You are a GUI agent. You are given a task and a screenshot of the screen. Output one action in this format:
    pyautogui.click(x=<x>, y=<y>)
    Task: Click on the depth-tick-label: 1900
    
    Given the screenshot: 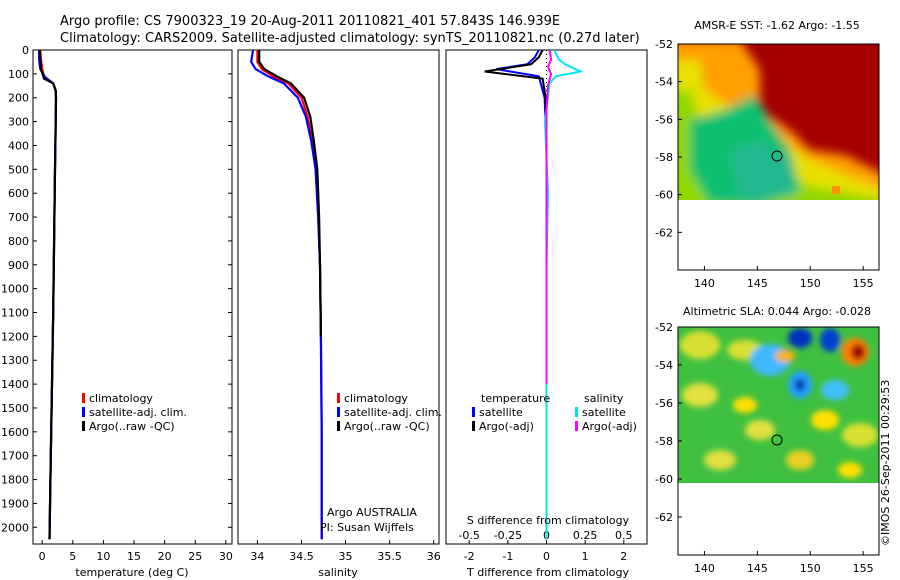 What is the action you would take?
    pyautogui.click(x=15, y=503)
    